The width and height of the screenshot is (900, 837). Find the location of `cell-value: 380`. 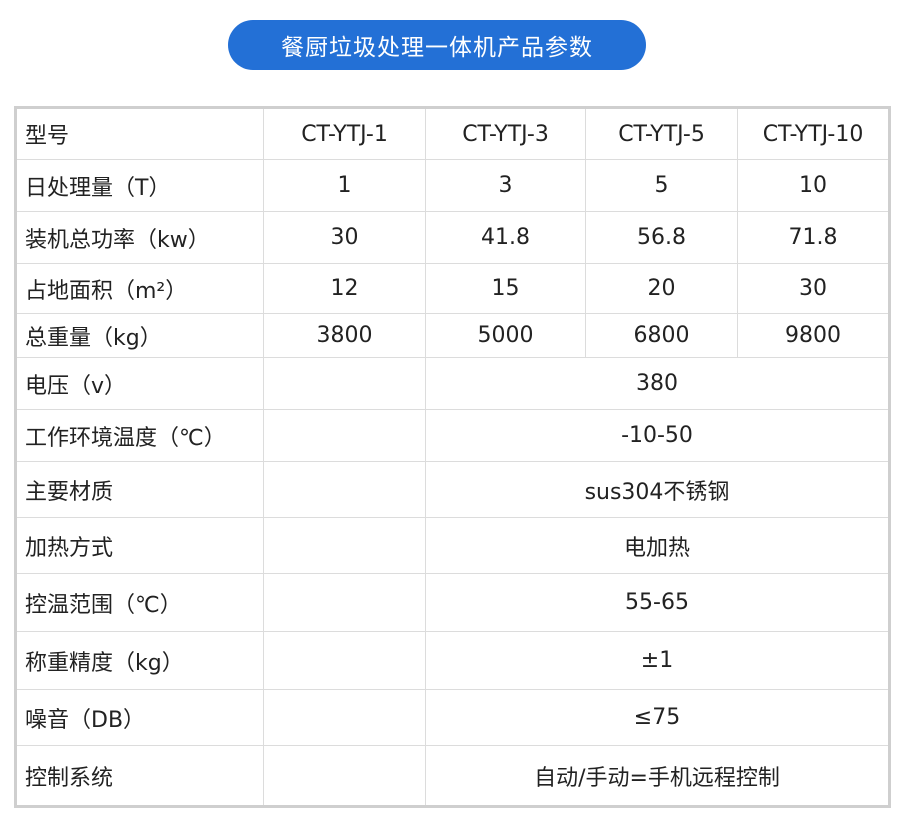

cell-value: 380 is located at coordinates (657, 383).